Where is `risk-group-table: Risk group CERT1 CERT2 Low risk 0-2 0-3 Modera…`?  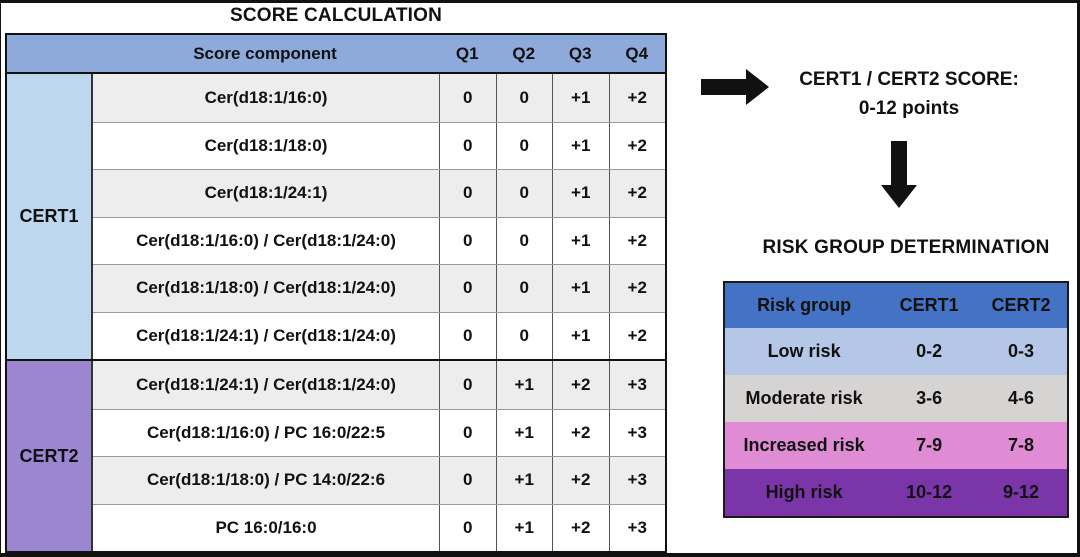 risk-group-table: Risk group CERT1 CERT2 Low risk 0-2 0-3 Modera… is located at coordinates (896, 399).